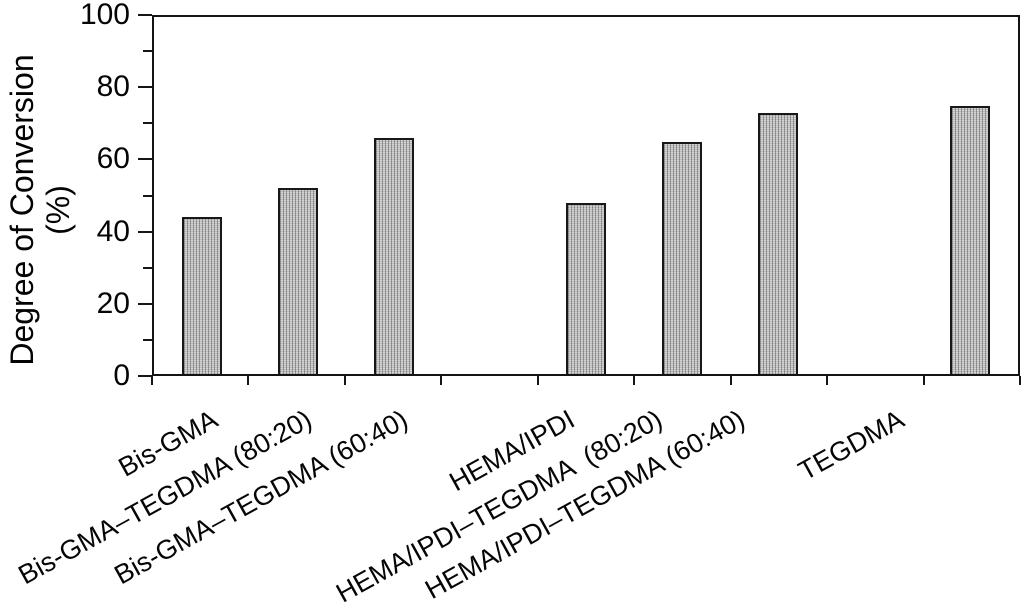 The height and width of the screenshot is (608, 1024). Describe the element at coordinates (104, 15) in the screenshot. I see `y-tick-label: 100` at that location.